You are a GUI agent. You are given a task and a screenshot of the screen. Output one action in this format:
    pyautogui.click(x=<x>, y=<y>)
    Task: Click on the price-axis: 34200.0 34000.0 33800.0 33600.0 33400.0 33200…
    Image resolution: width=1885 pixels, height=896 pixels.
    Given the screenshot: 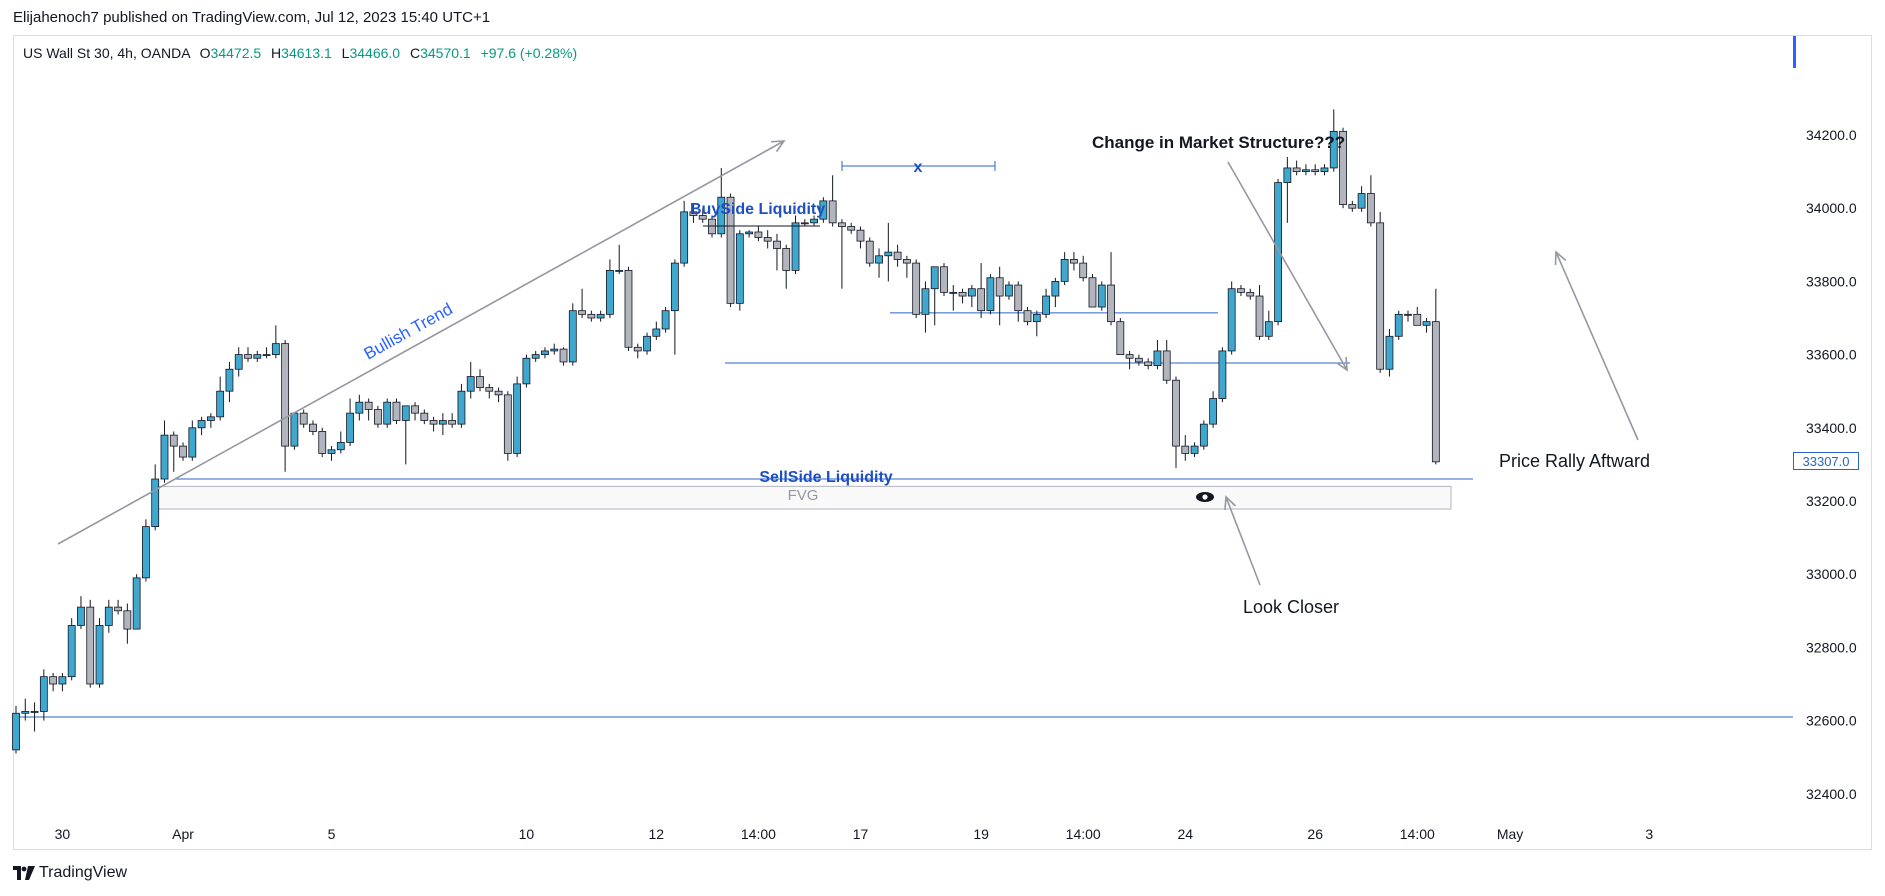 What is the action you would take?
    pyautogui.click(x=1831, y=464)
    